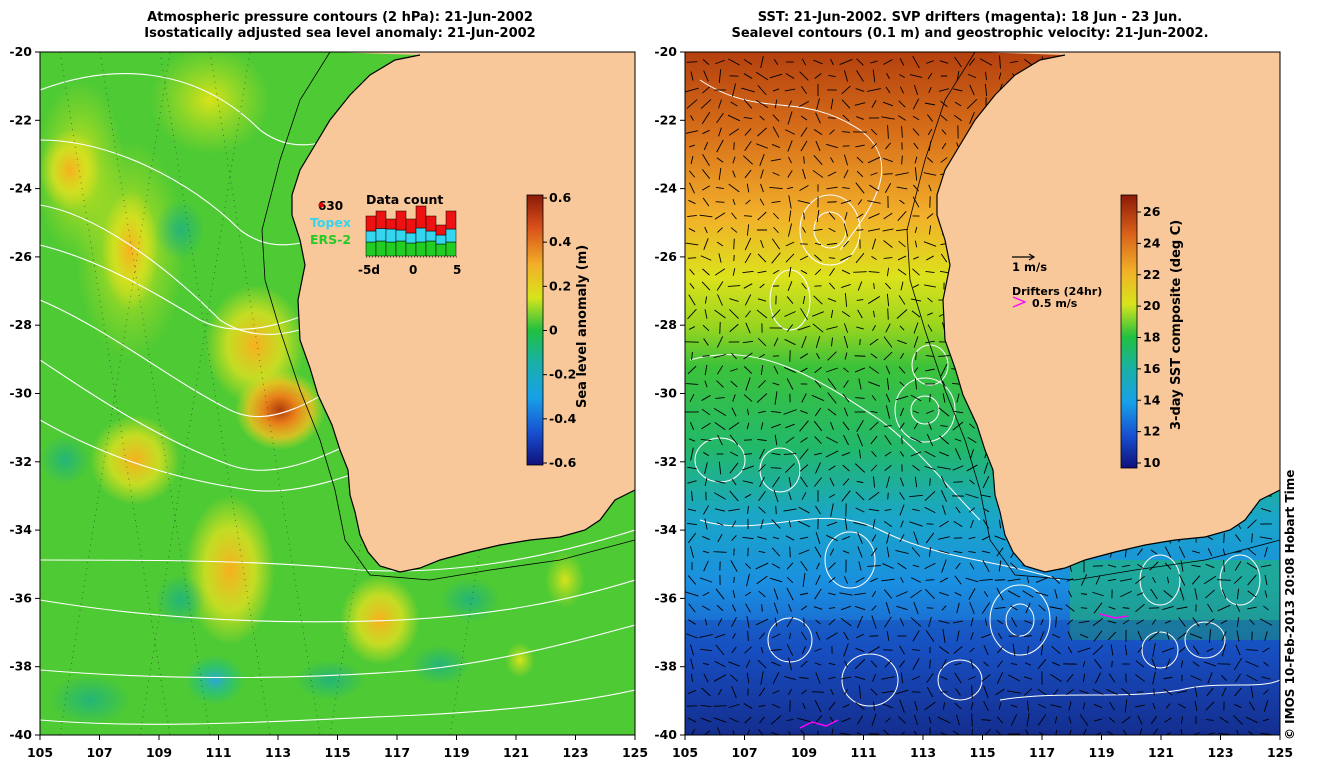 Image resolution: width=1320 pixels, height=780 pixels. I want to click on x-tick-label: 121, so click(516, 752).